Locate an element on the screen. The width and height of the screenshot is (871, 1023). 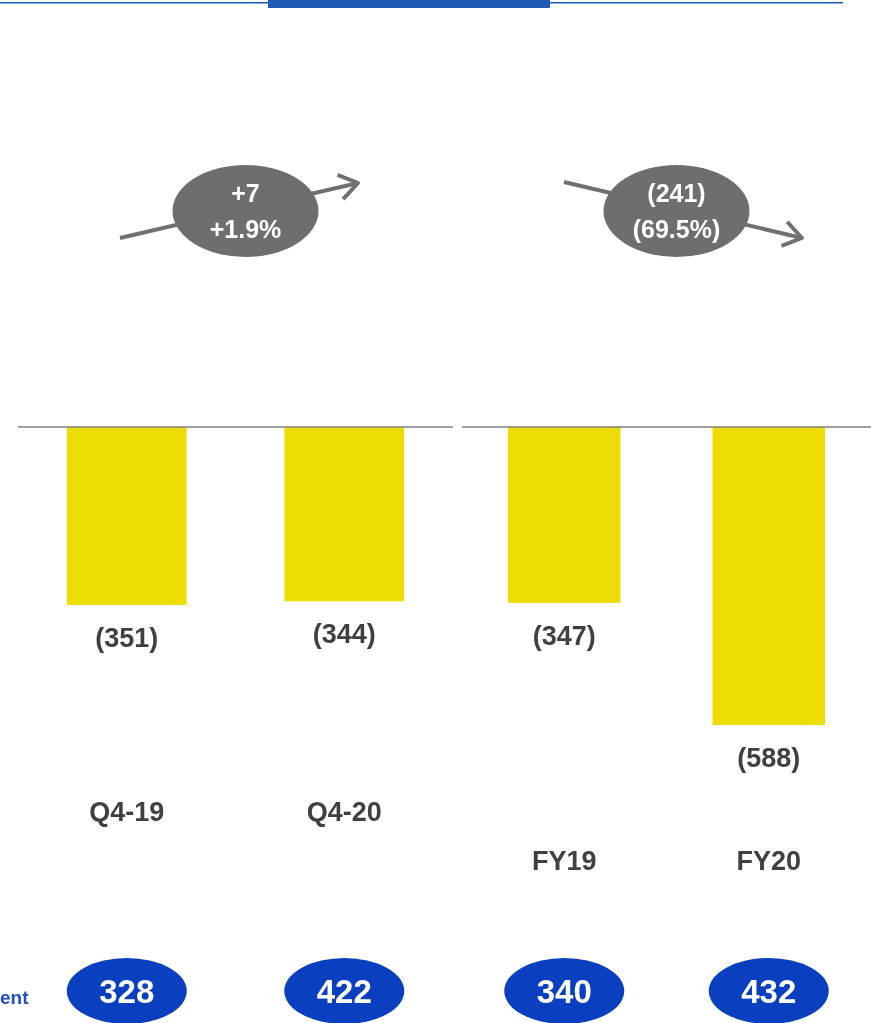
text: 328 is located at coordinates (127, 991).